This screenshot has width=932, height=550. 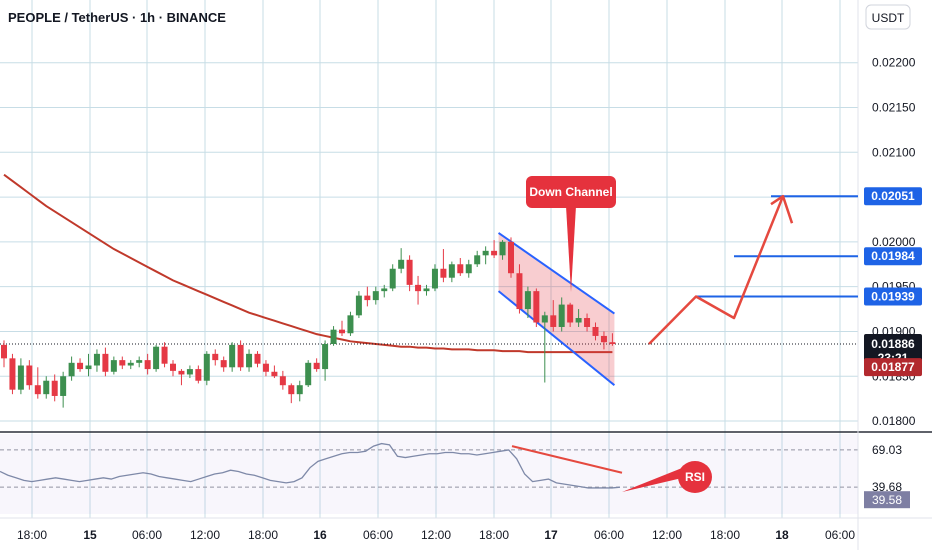 I want to click on time-tick-label: 15, so click(x=90, y=535).